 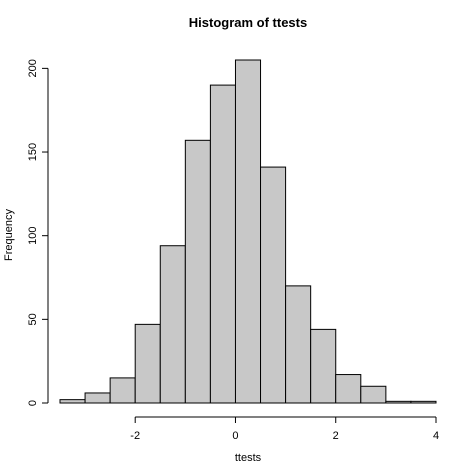 What do you see at coordinates (33, 152) in the screenshot?
I see `y-tick-label: 150` at bounding box center [33, 152].